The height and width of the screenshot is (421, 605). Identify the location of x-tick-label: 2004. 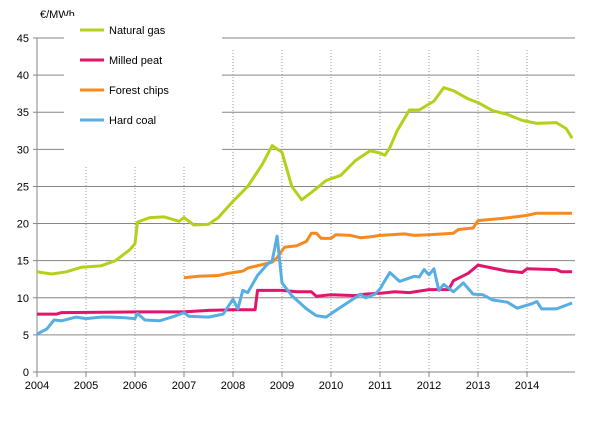
(37, 386).